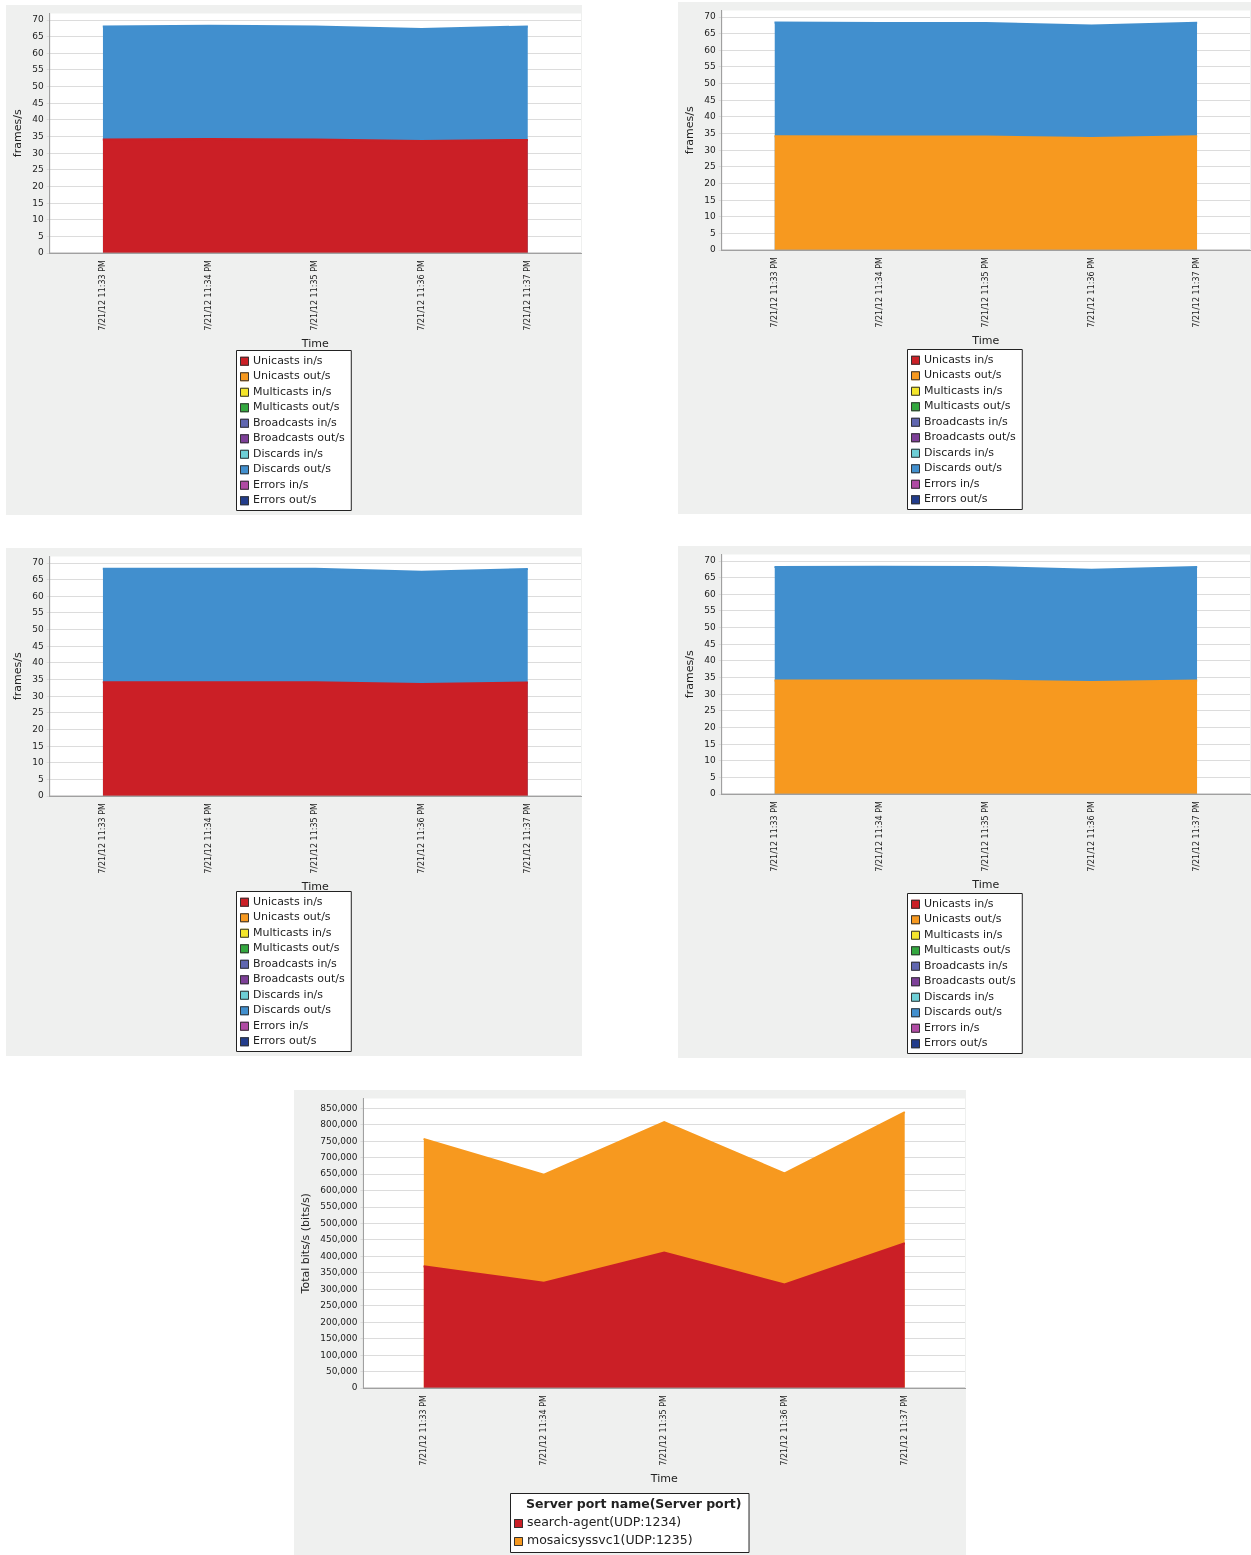 The height and width of the screenshot is (1555, 1251). Describe the element at coordinates (610, 1540) in the screenshot. I see `legend-label: mosaicsyssvc1(UDP:1235)` at that location.